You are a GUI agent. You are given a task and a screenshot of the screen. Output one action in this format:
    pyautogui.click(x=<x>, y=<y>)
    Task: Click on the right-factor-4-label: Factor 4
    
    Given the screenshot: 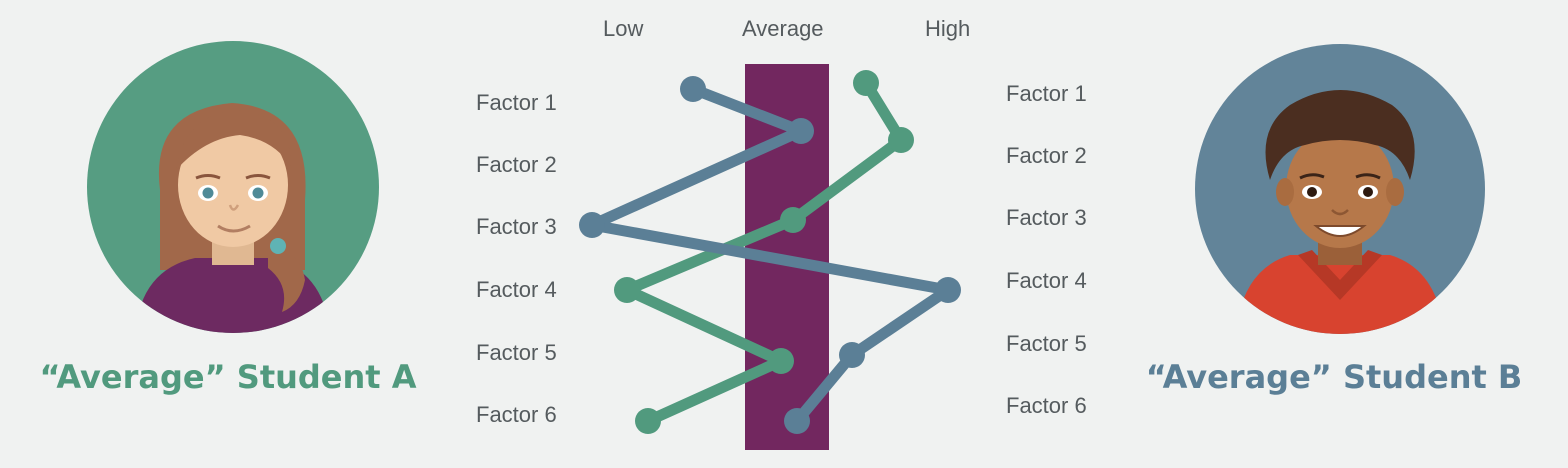 What is the action you would take?
    pyautogui.click(x=1046, y=280)
    